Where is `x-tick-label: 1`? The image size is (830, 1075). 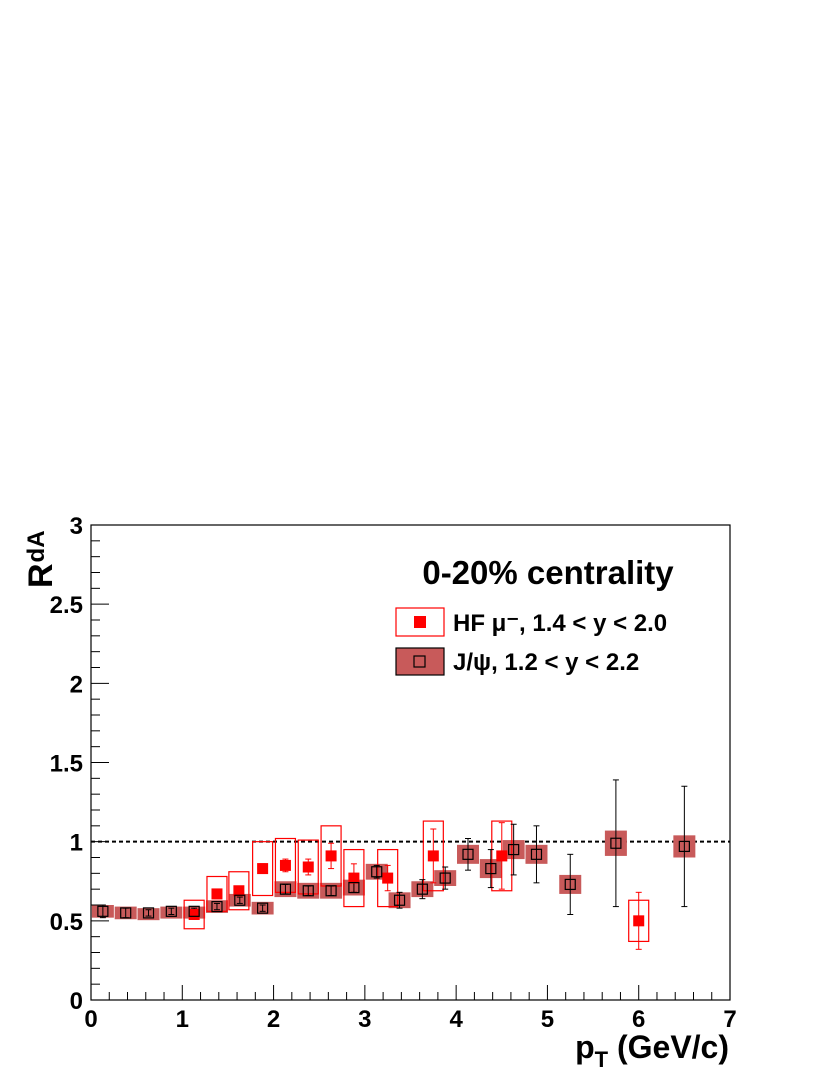 x-tick-label: 1 is located at coordinates (182, 1019).